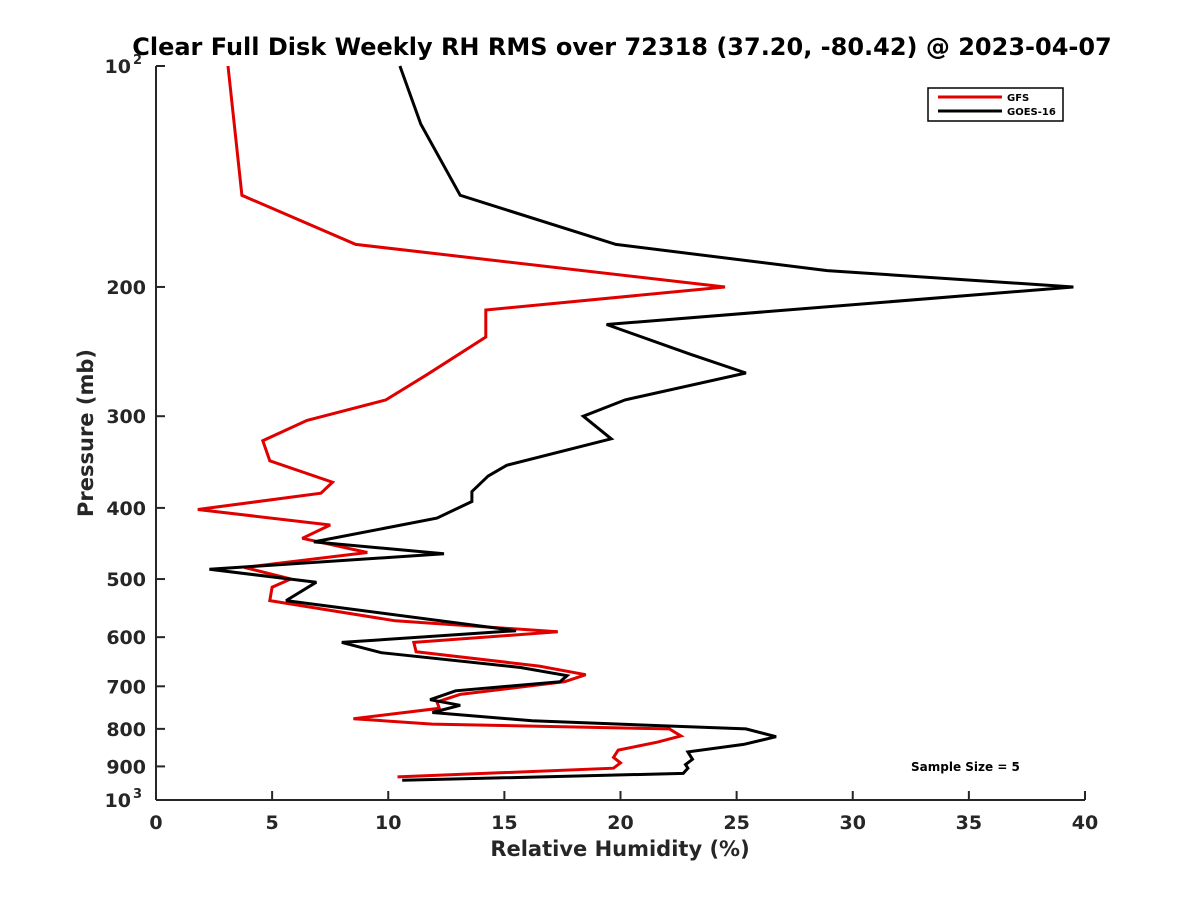 The height and width of the screenshot is (900, 1200). Describe the element at coordinates (504, 823) in the screenshot. I see `x-tick-label: 15` at that location.